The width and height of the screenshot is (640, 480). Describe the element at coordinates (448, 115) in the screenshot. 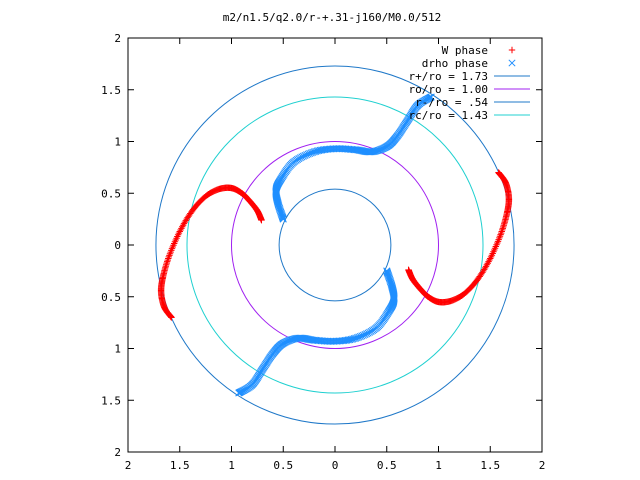

I see `legend-label: rc/ro = 1.43` at that location.